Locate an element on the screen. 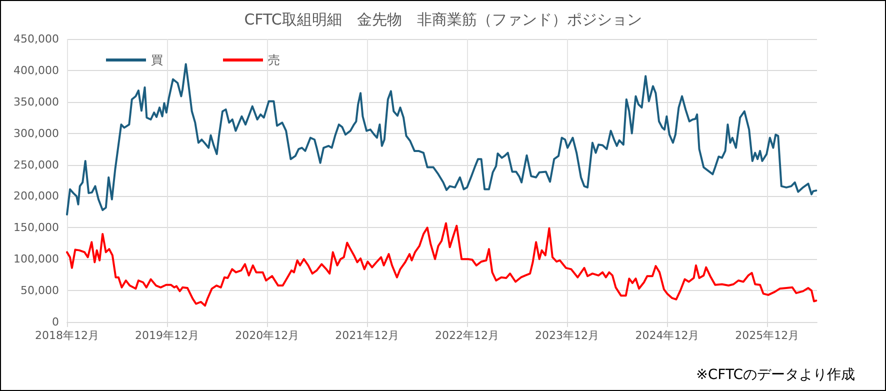  x-tick-label: 2018年12月 is located at coordinates (67, 335).